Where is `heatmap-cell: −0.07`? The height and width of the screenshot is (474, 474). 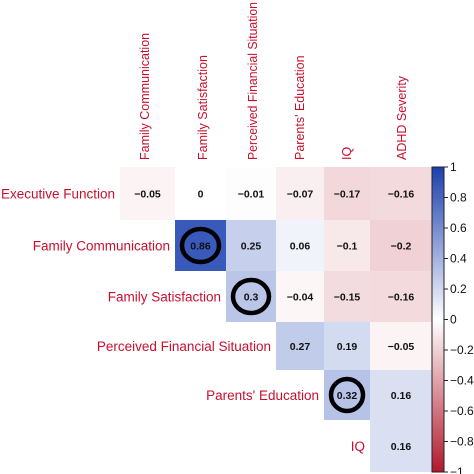 heatmap-cell: −0.07 is located at coordinates (300, 193).